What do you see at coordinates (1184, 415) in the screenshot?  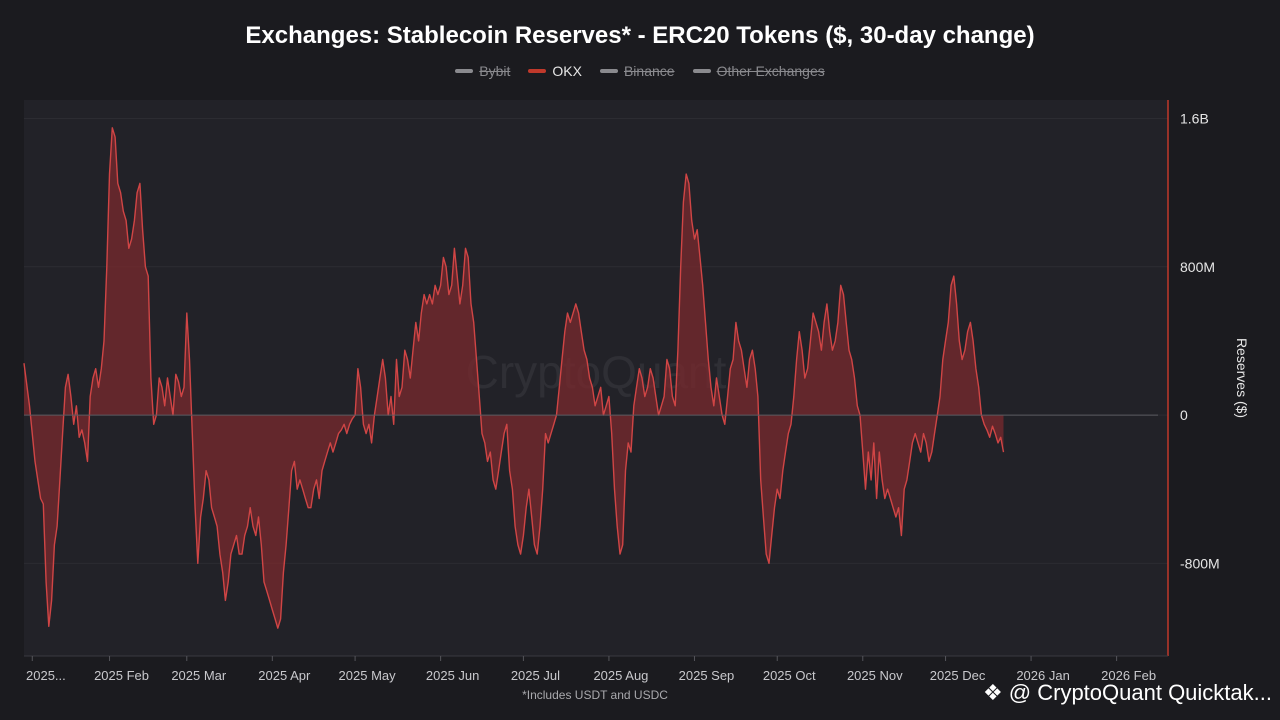 I see `y-tick-label: 0` at bounding box center [1184, 415].